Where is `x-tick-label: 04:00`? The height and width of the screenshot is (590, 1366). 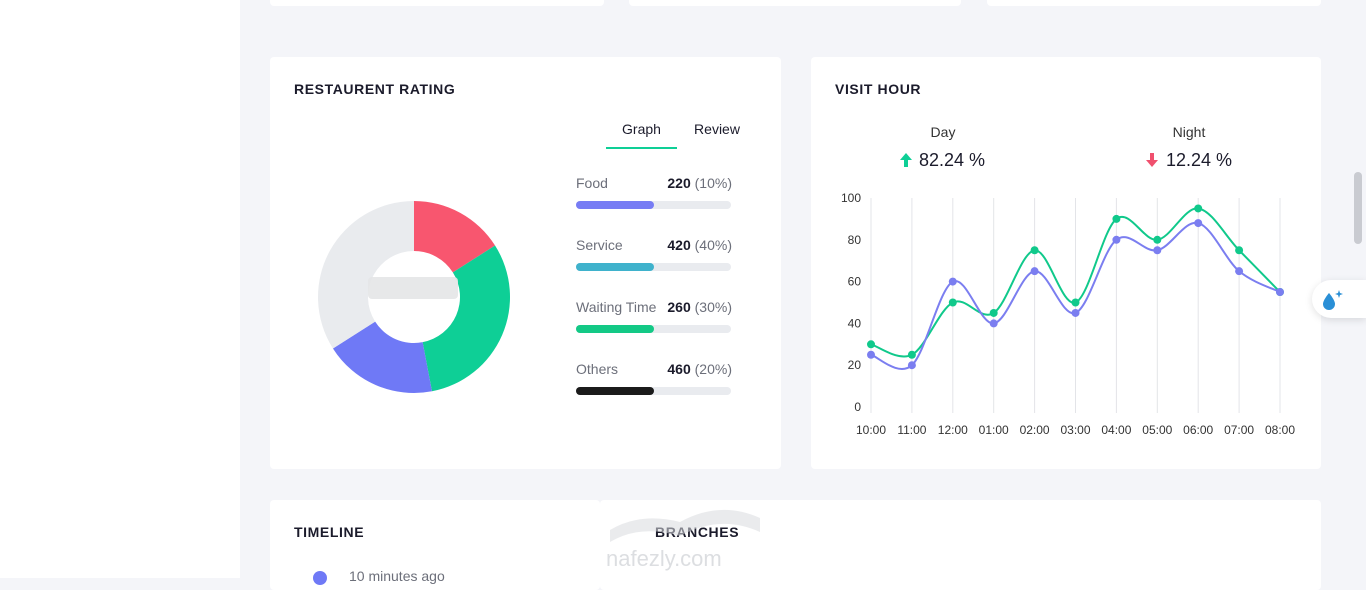
x-tick-label: 04:00 is located at coordinates (1116, 430).